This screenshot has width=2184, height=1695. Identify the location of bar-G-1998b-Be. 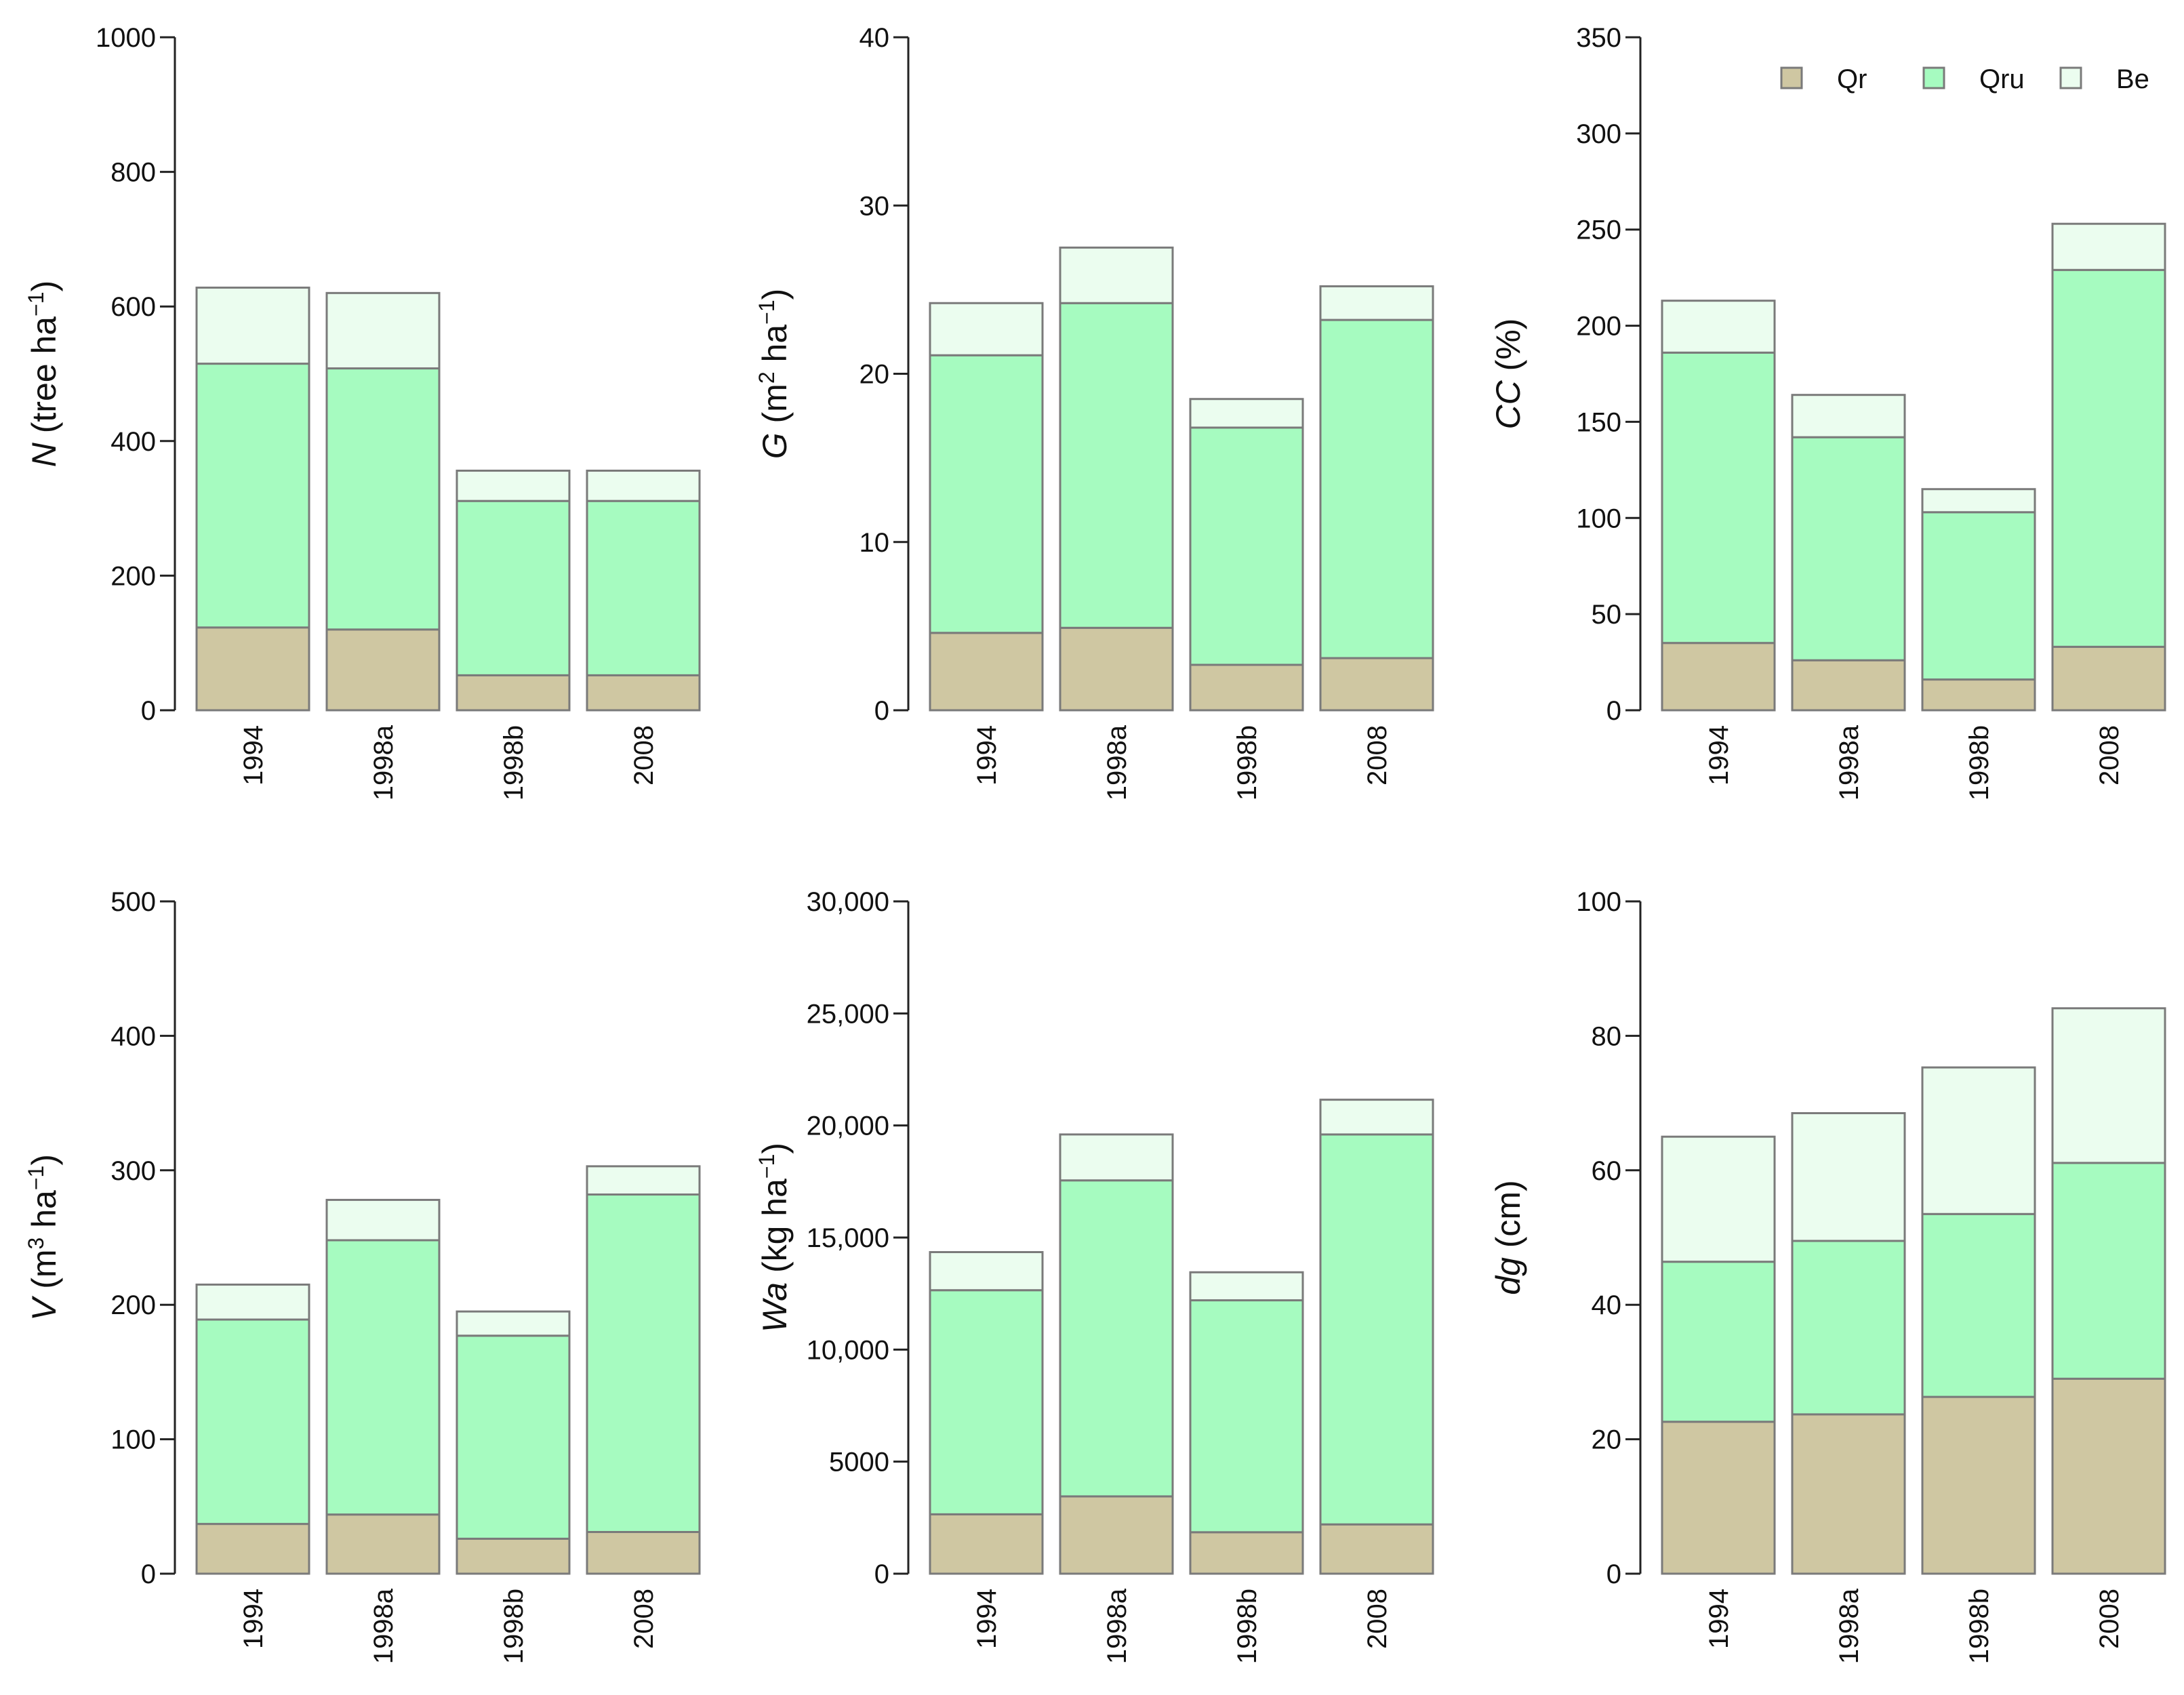
(1246, 413).